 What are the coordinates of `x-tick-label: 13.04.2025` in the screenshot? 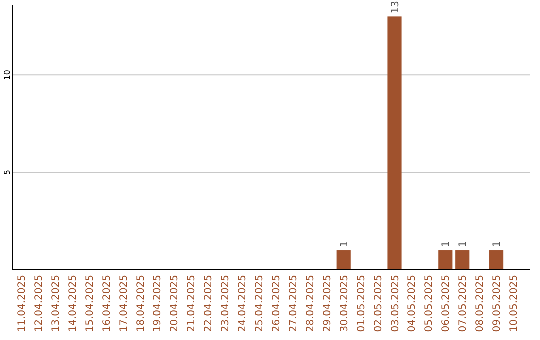 It's located at (56, 303).